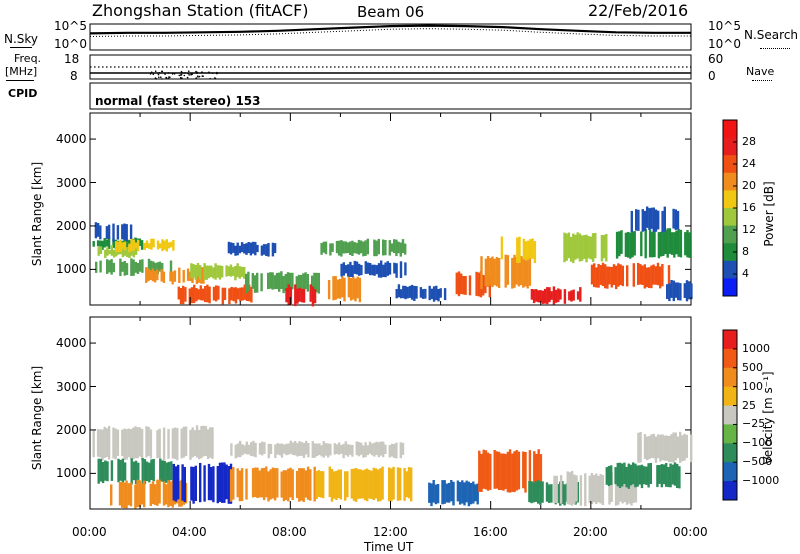 Image resolution: width=800 pixels, height=554 pixels. I want to click on nsearch-tick-bottom: 10^0, so click(724, 44).